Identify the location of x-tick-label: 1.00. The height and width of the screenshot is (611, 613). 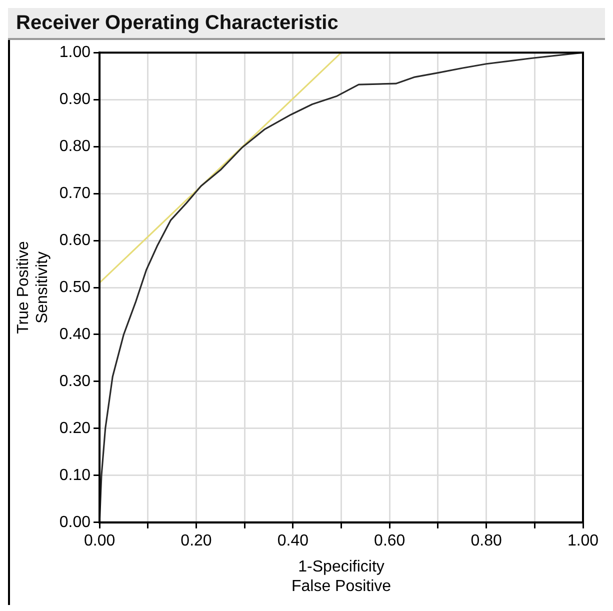
(583, 541).